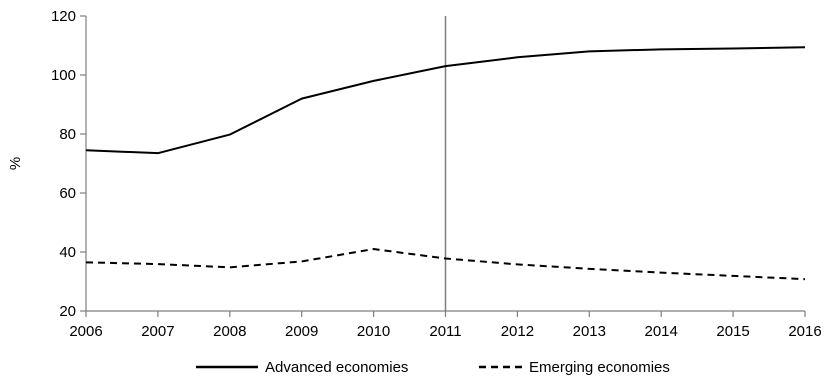 Image resolution: width=825 pixels, height=386 pixels. I want to click on x-tick-label: 2015, so click(732, 331).